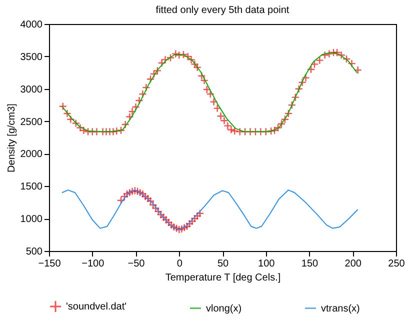 The image size is (420, 320). What do you see at coordinates (93, 264) in the screenshot?
I see `x-tick-label: −100` at bounding box center [93, 264].